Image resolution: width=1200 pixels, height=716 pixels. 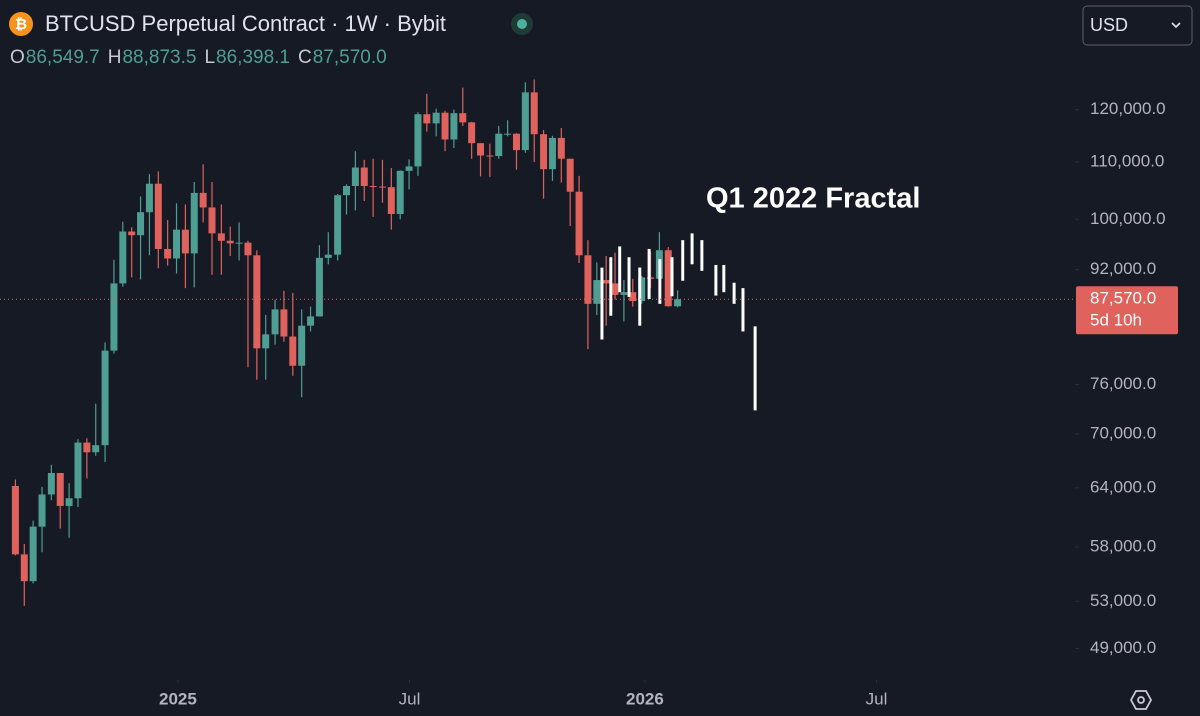 I want to click on x-tick-label: 2026, so click(x=645, y=698).